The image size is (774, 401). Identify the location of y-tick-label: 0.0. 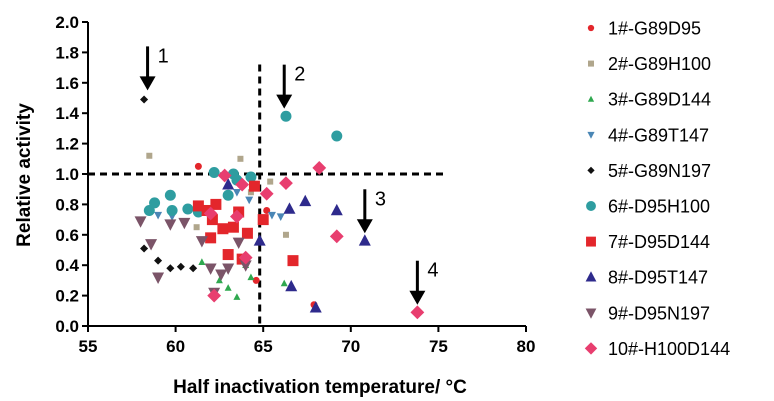
(67, 326).